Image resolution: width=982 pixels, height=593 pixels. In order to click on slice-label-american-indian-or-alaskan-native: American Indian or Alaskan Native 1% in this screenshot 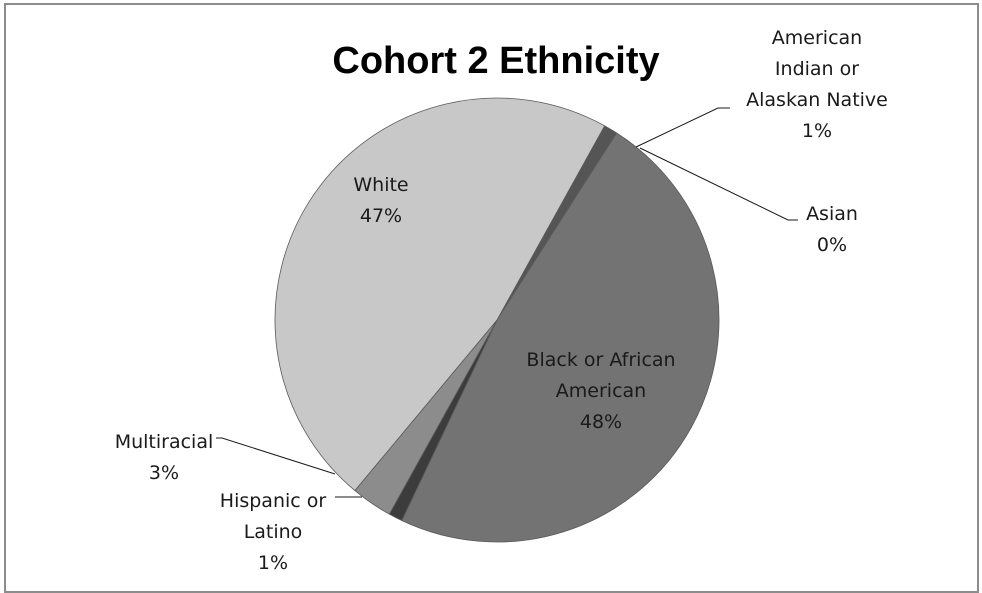, I will do `click(817, 84)`.